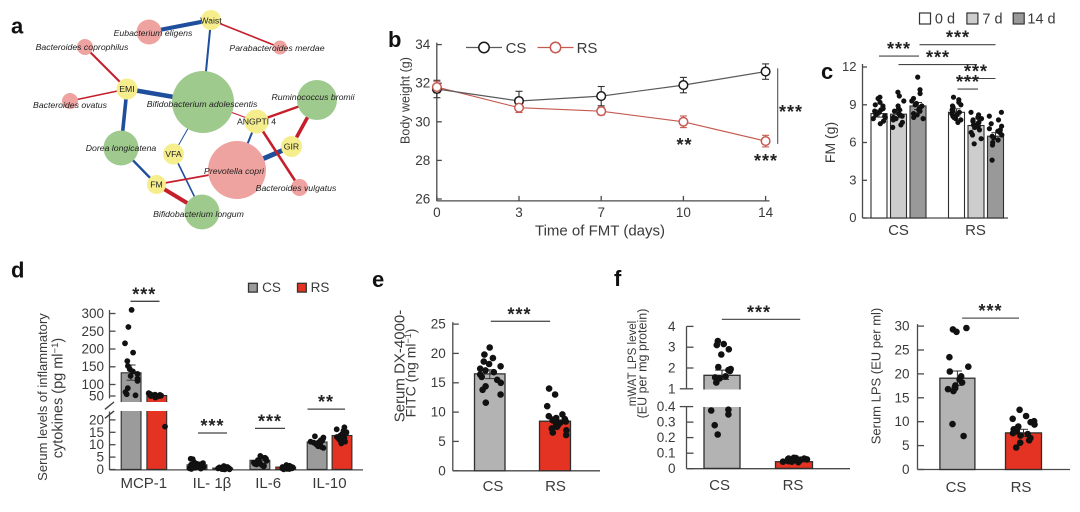 The image size is (1080, 512). What do you see at coordinates (422, 199) in the screenshot?
I see `svg-text: 26` at bounding box center [422, 199].